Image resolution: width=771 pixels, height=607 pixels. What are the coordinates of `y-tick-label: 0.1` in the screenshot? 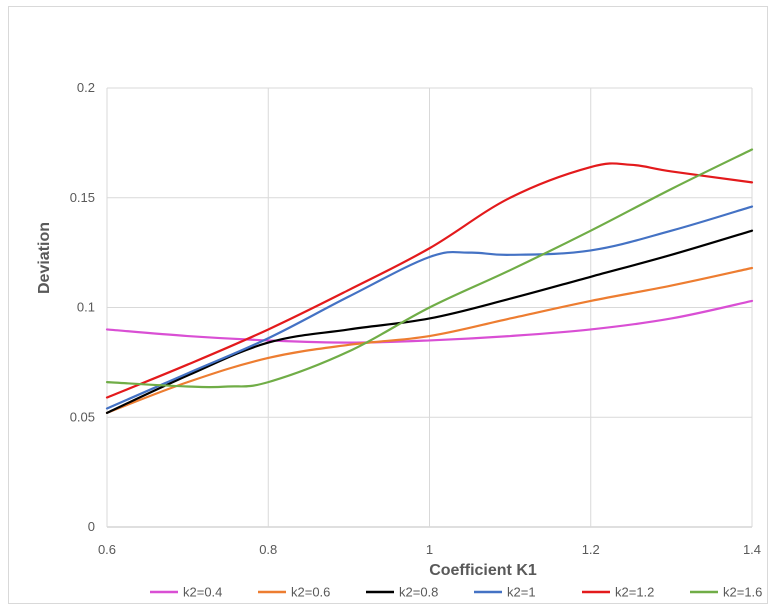 It's located at (86, 307).